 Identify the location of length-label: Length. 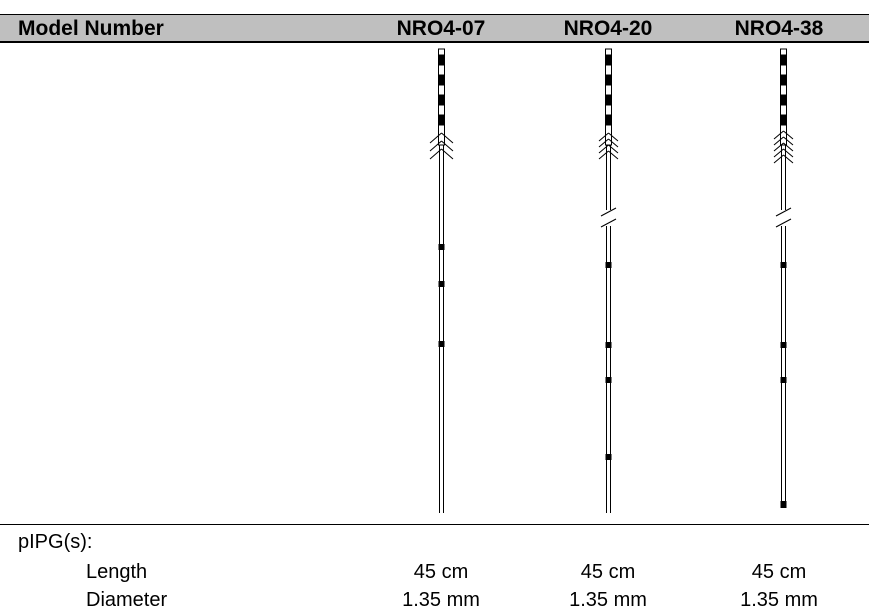
(117, 572).